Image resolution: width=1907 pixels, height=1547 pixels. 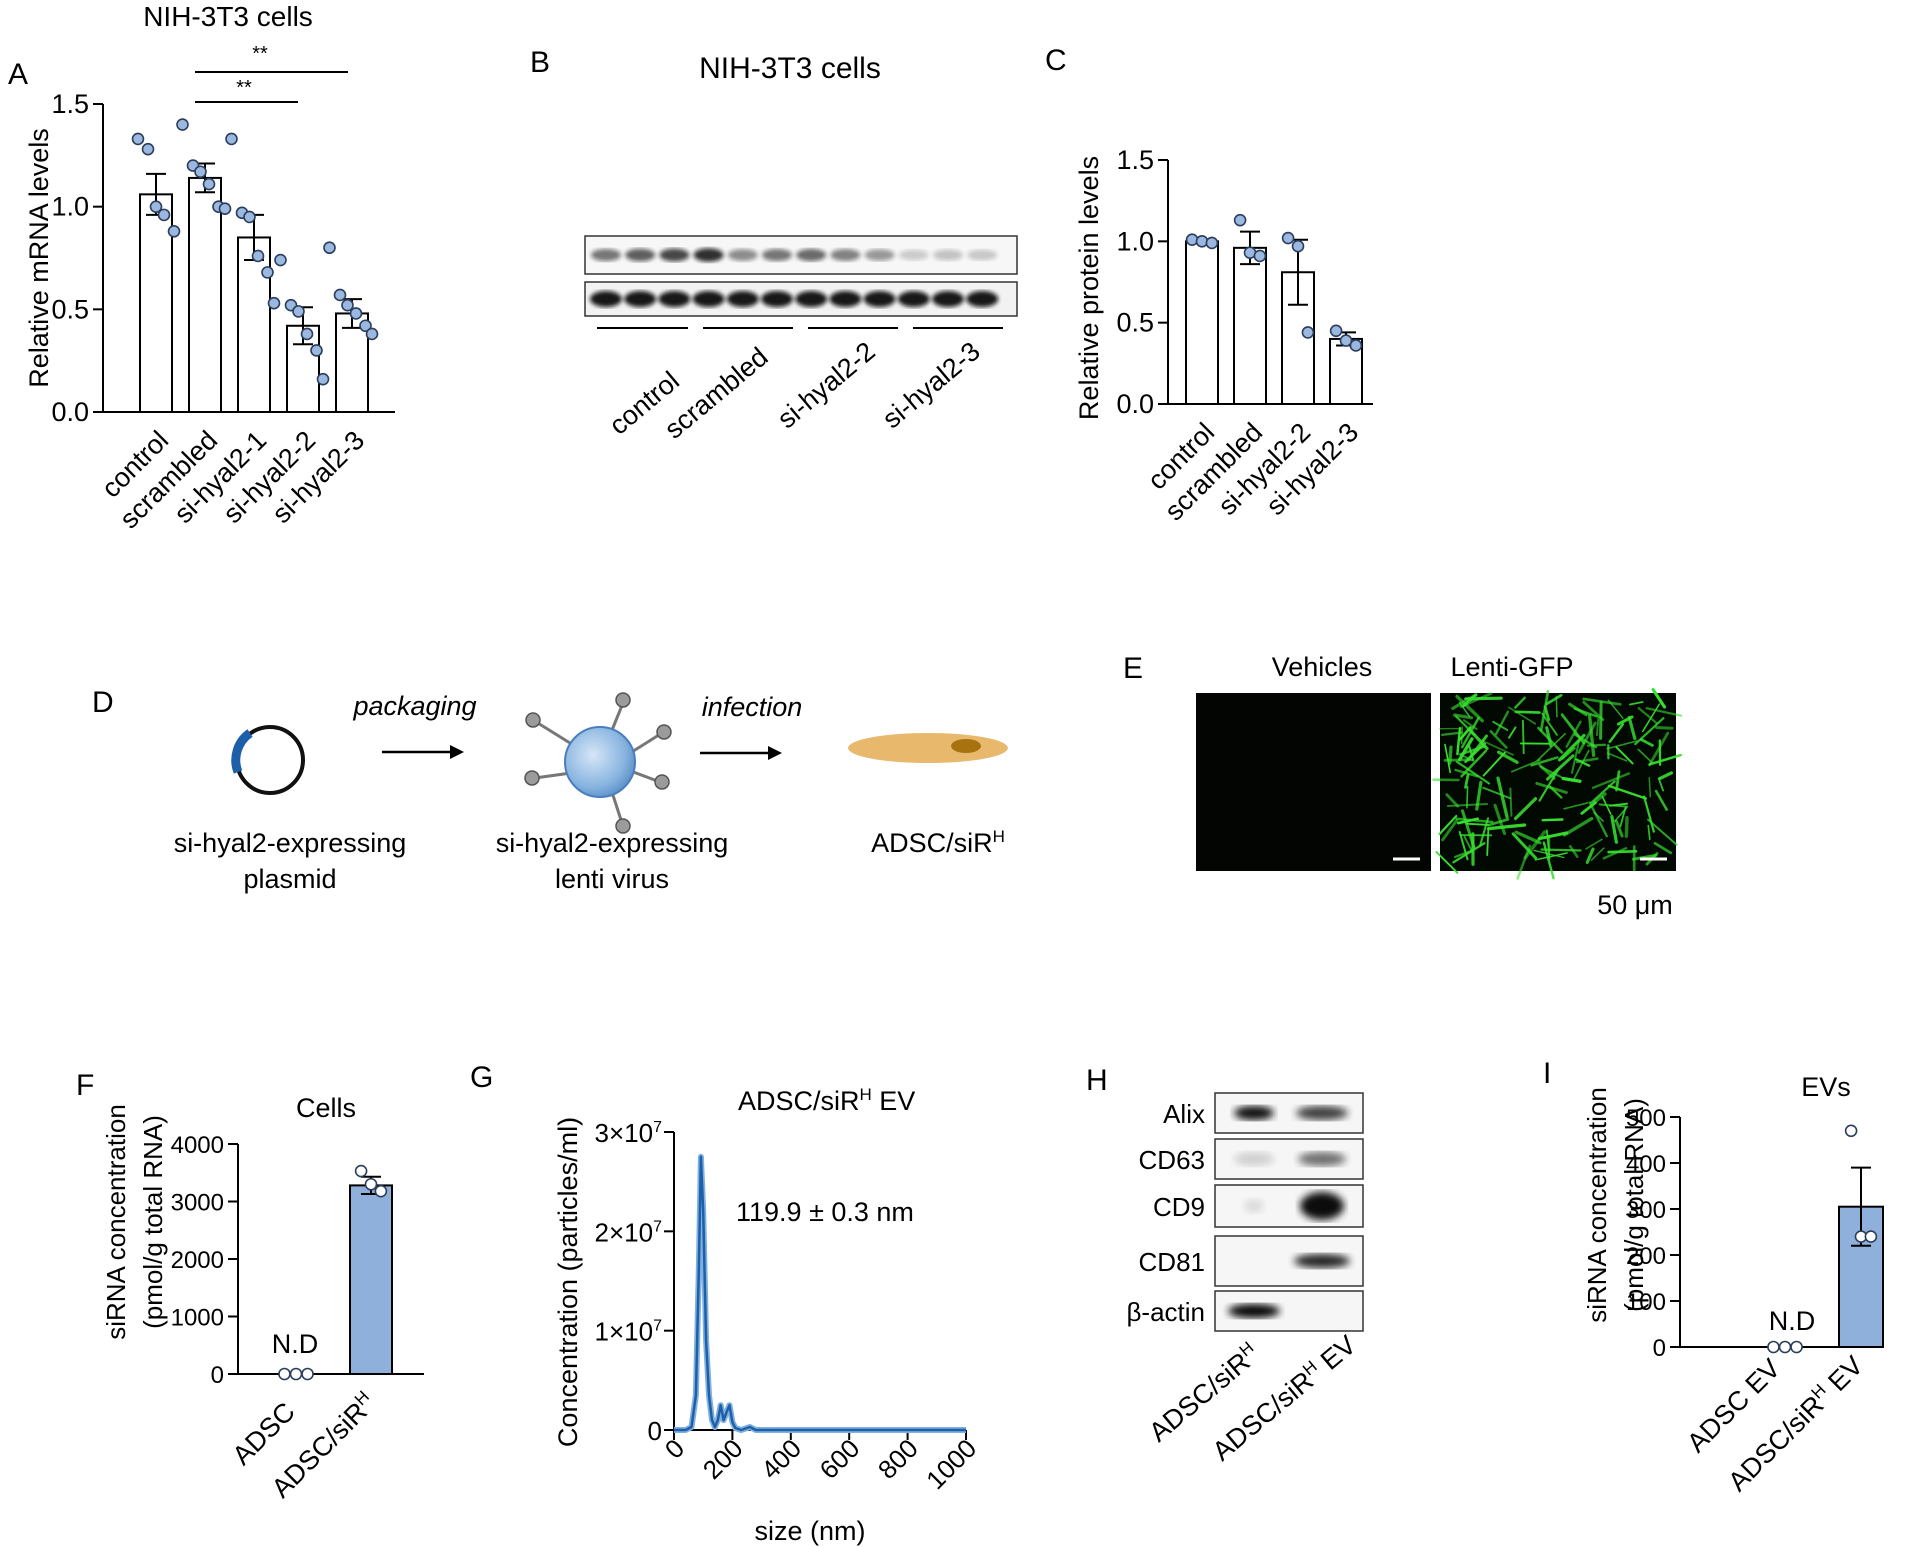 I want to click on panel-c-letter: C, so click(x=1056, y=60).